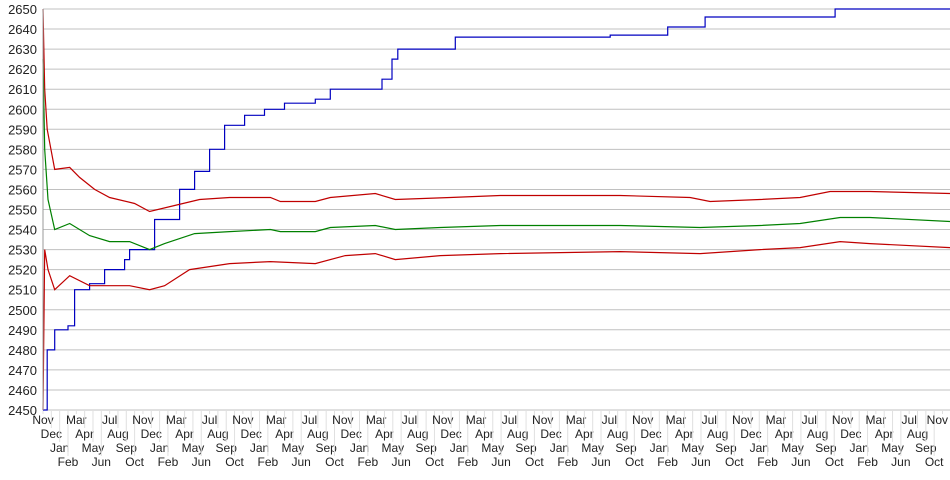 Image resolution: width=950 pixels, height=480 pixels. What do you see at coordinates (22, 149) in the screenshot?
I see `y-tick-label: 2580` at bounding box center [22, 149].